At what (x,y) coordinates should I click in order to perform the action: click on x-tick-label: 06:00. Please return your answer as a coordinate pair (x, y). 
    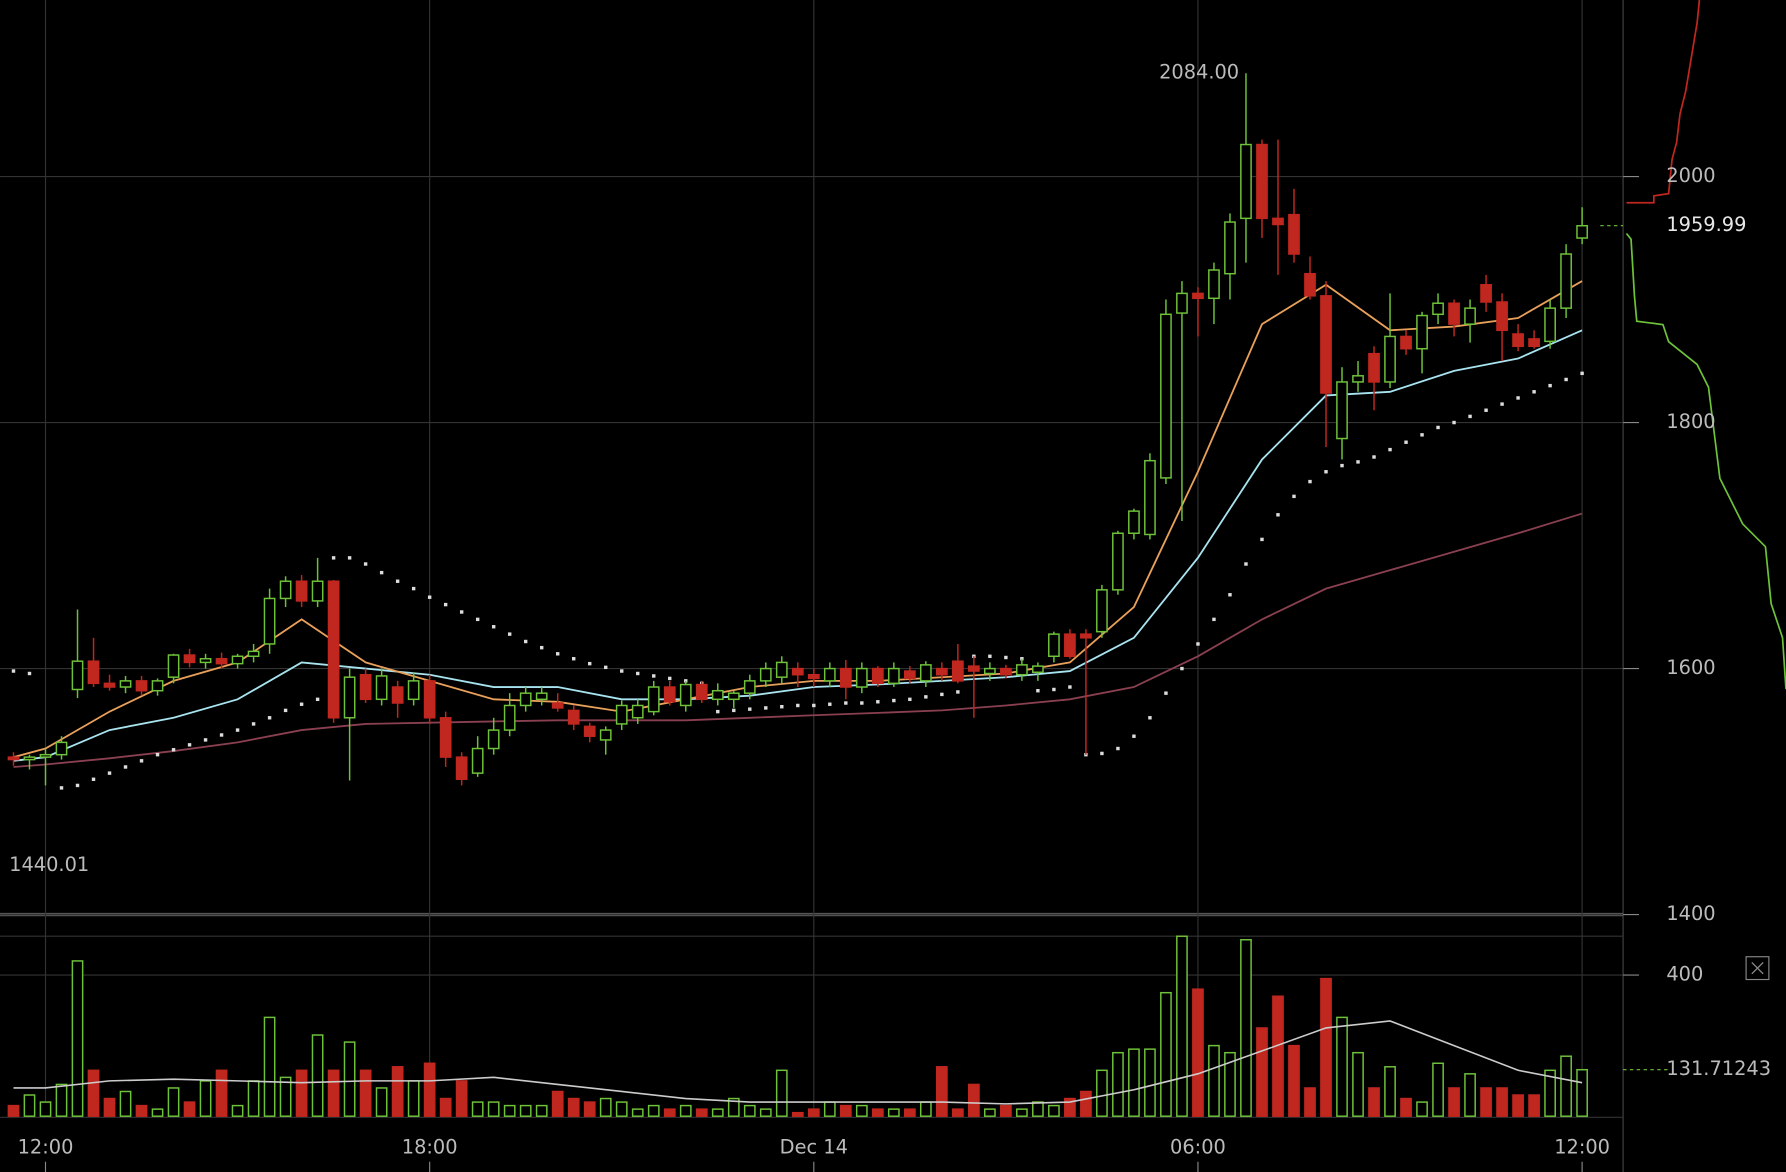
    Looking at the image, I should click on (1198, 1147).